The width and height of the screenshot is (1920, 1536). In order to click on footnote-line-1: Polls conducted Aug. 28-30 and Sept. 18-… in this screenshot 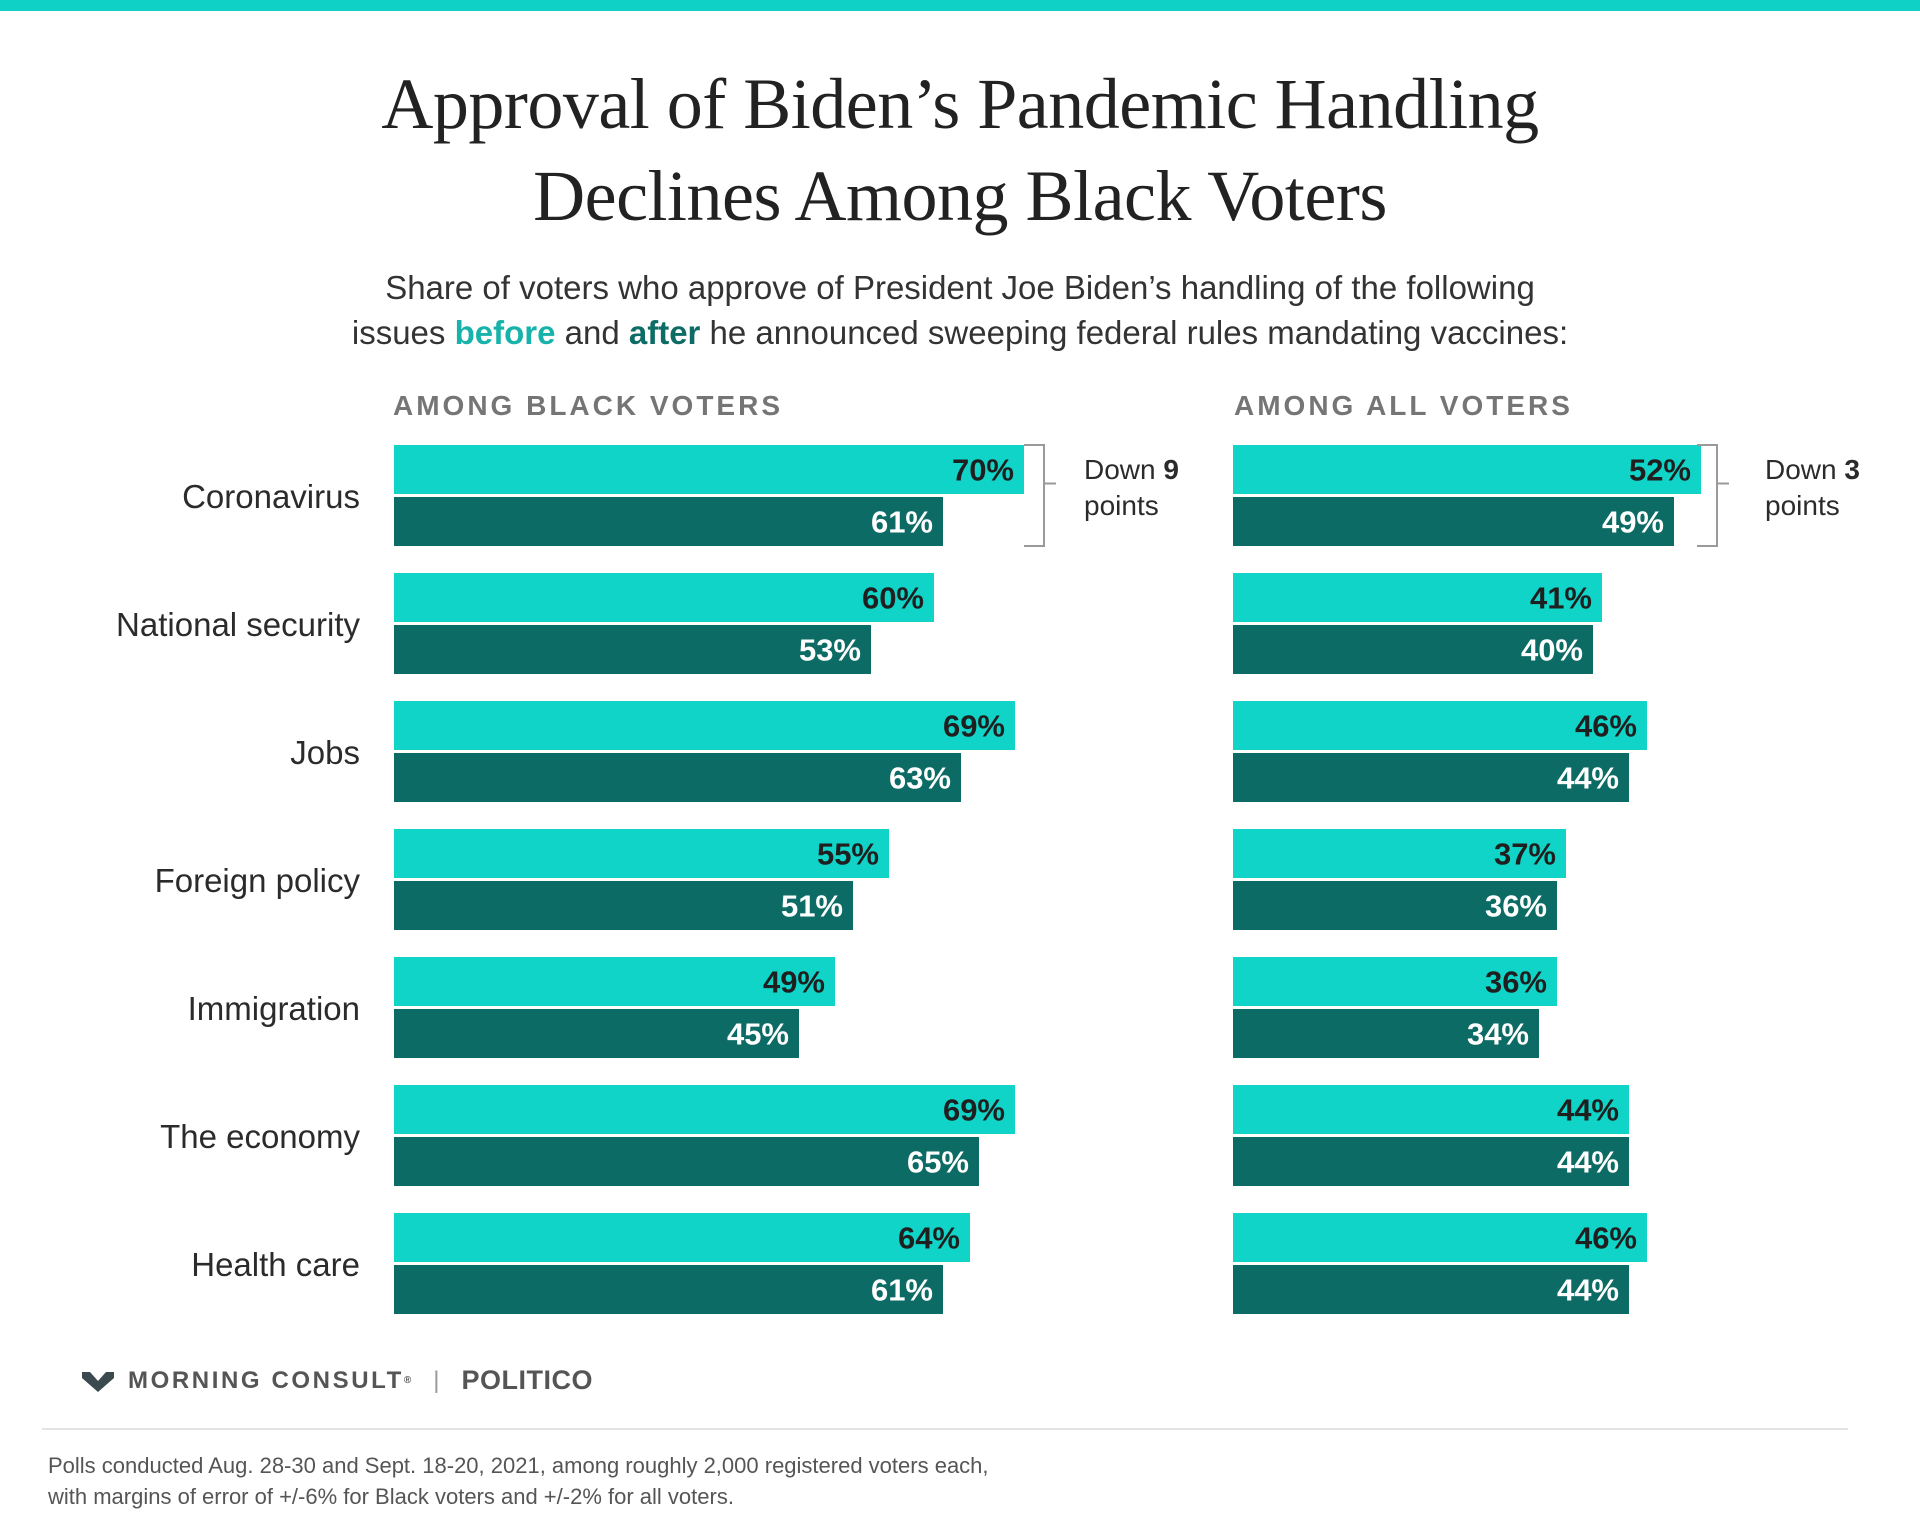, I will do `click(518, 1465)`.